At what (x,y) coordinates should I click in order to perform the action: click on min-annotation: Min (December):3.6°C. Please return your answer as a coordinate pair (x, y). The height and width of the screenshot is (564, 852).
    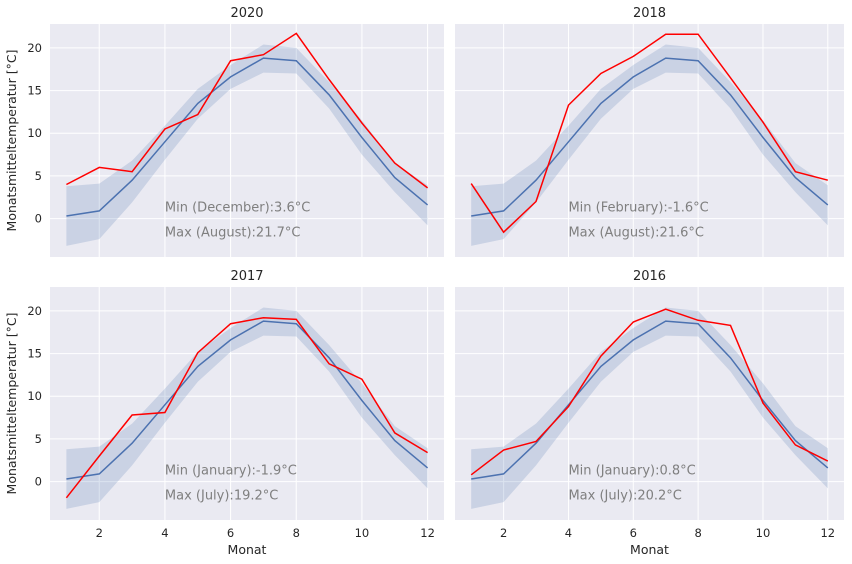
    Looking at the image, I should click on (237, 208).